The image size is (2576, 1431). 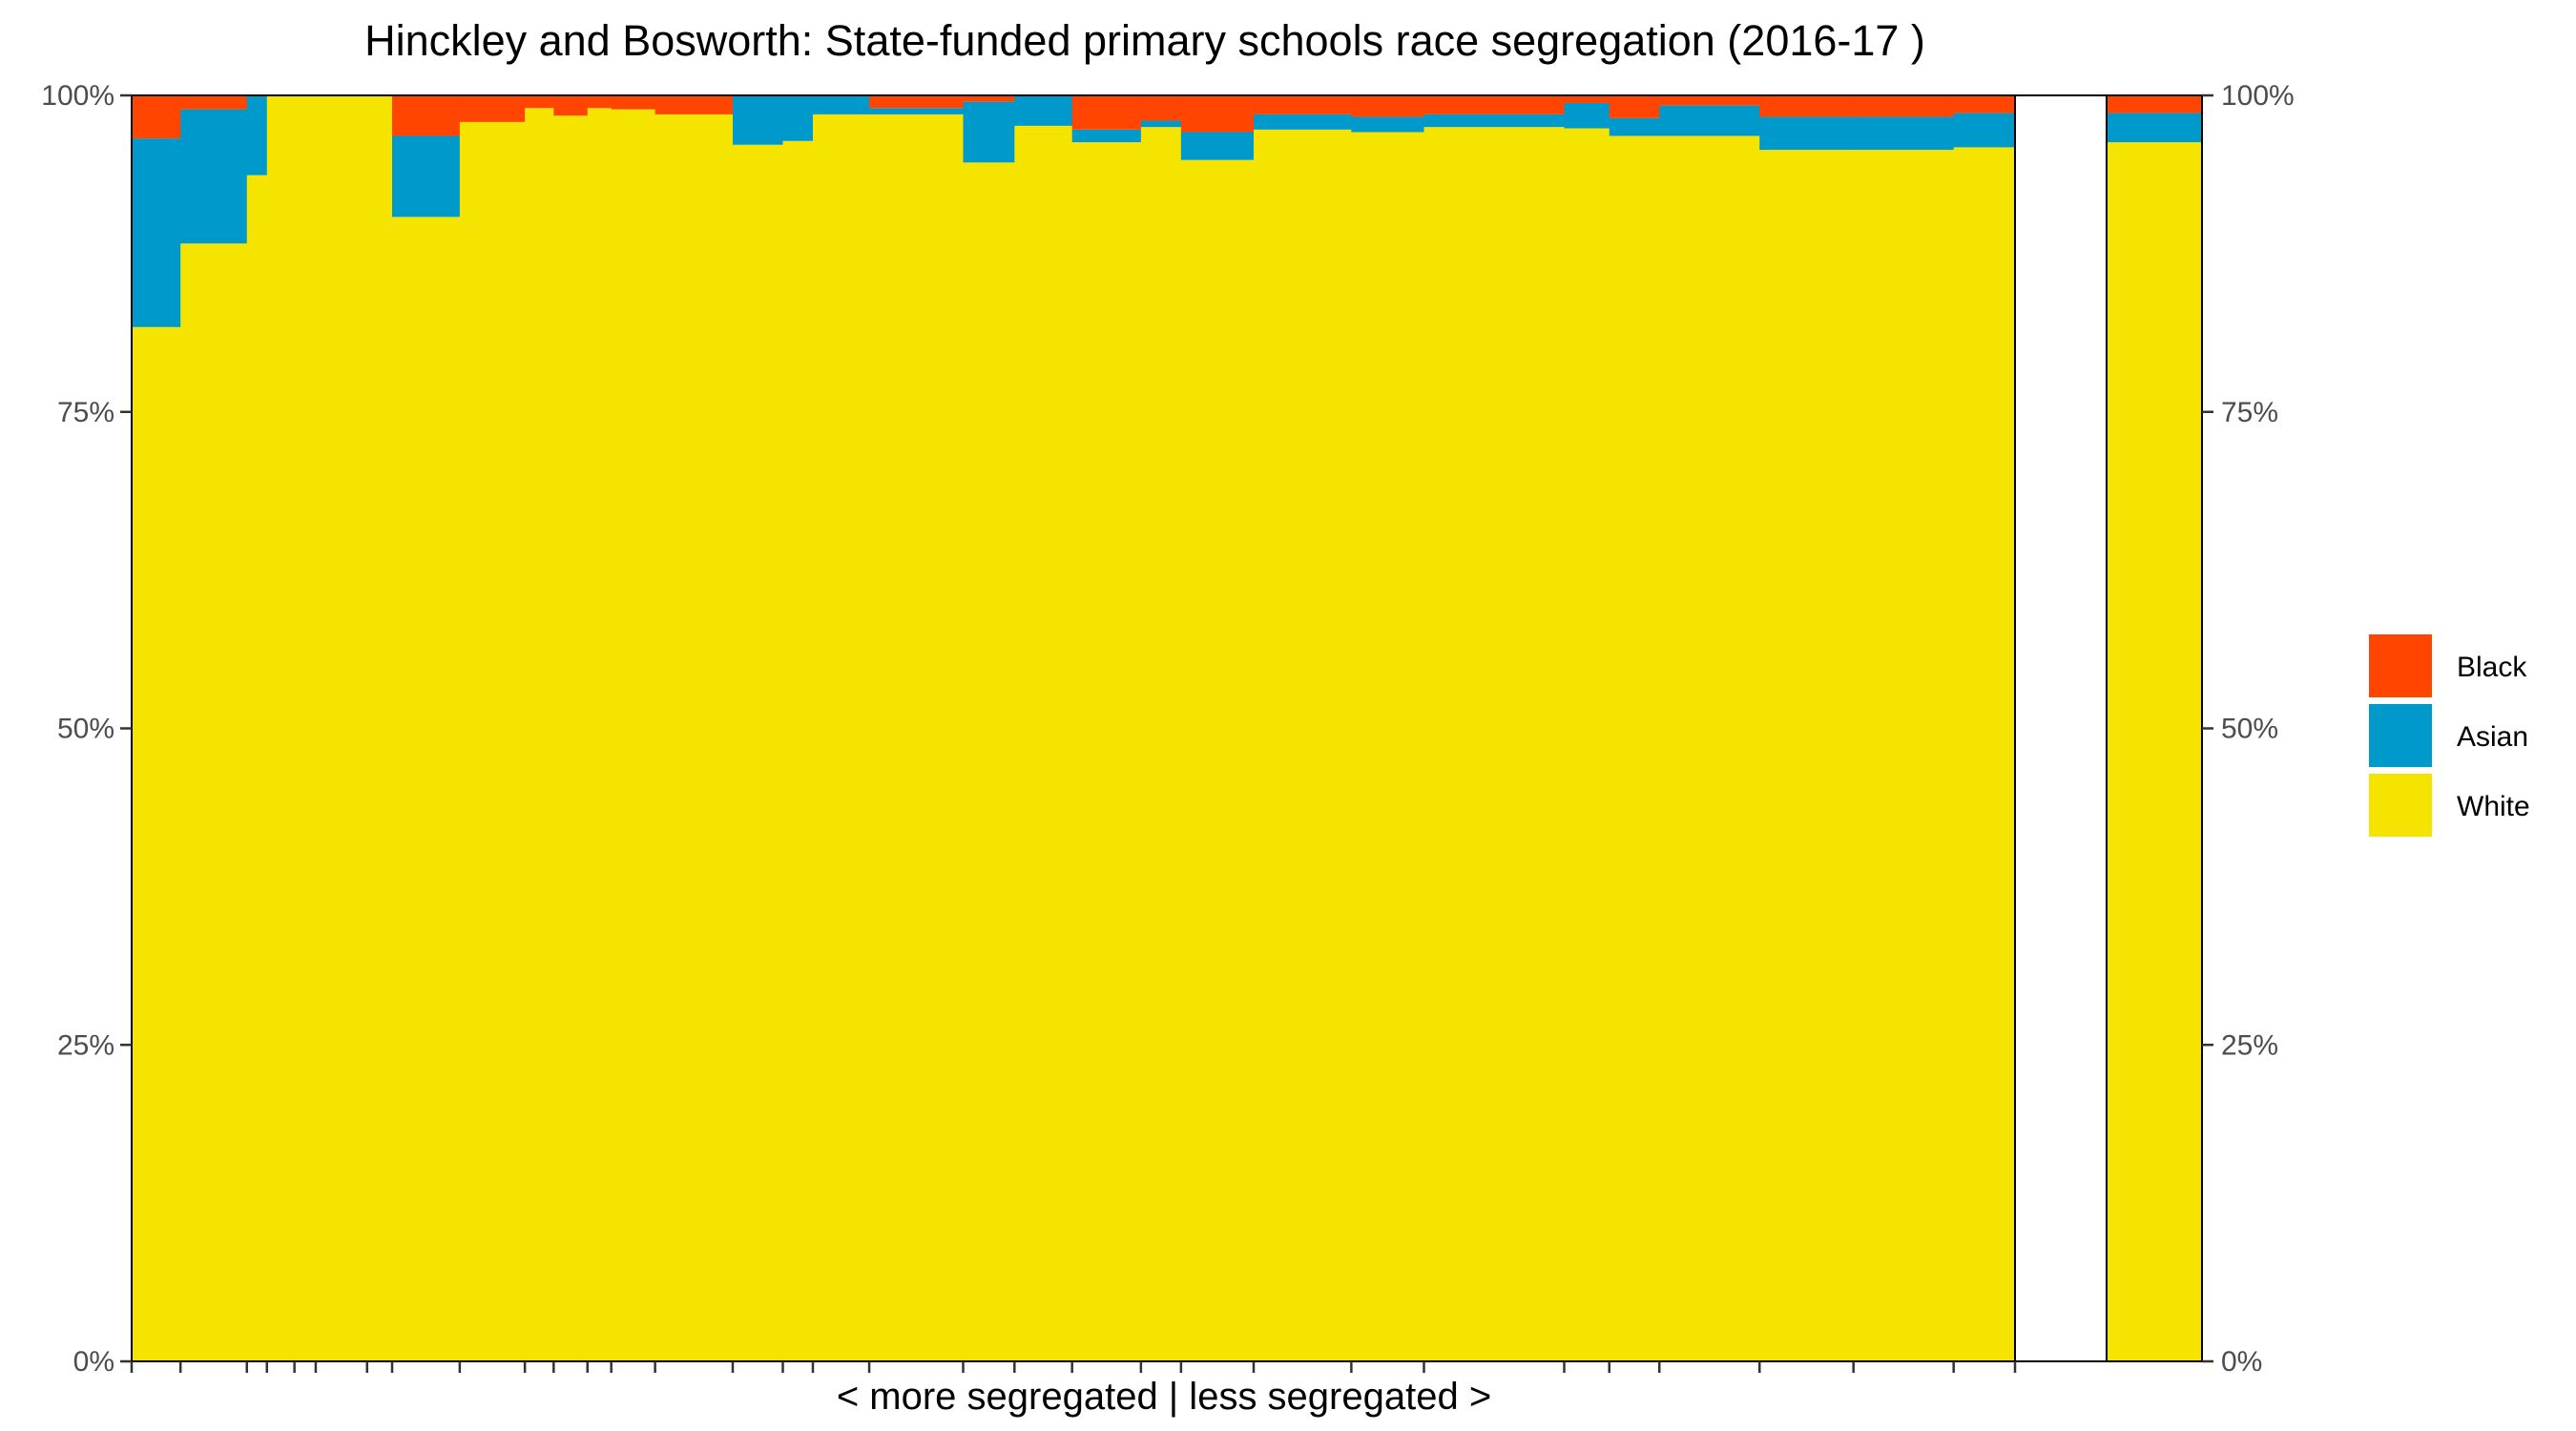 I want to click on right-y-axis: 0% 25% 50% 75% 100%, so click(x=2248, y=729).